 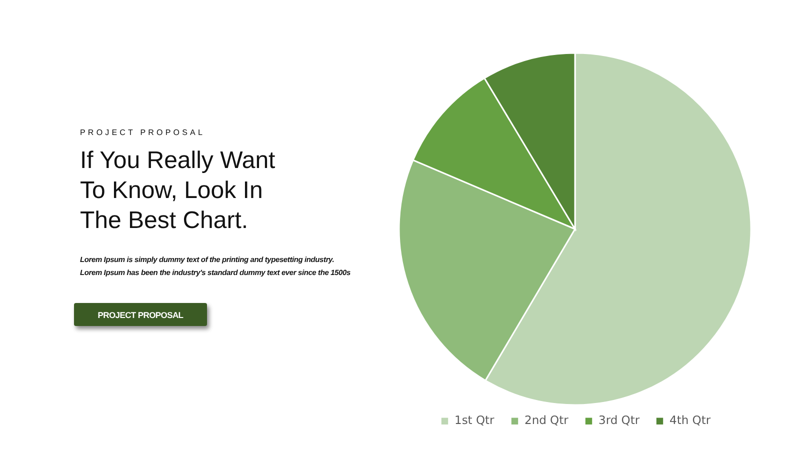 I want to click on legend-label: 2nd Qtr, so click(x=546, y=420).